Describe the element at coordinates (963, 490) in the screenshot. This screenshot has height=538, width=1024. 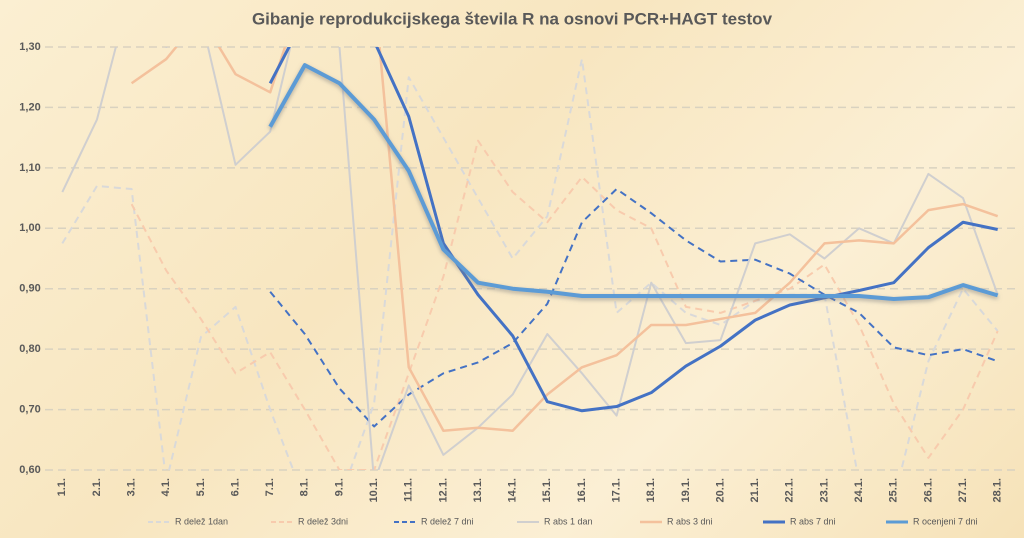
I see `x-tick-label: 27.1.` at that location.